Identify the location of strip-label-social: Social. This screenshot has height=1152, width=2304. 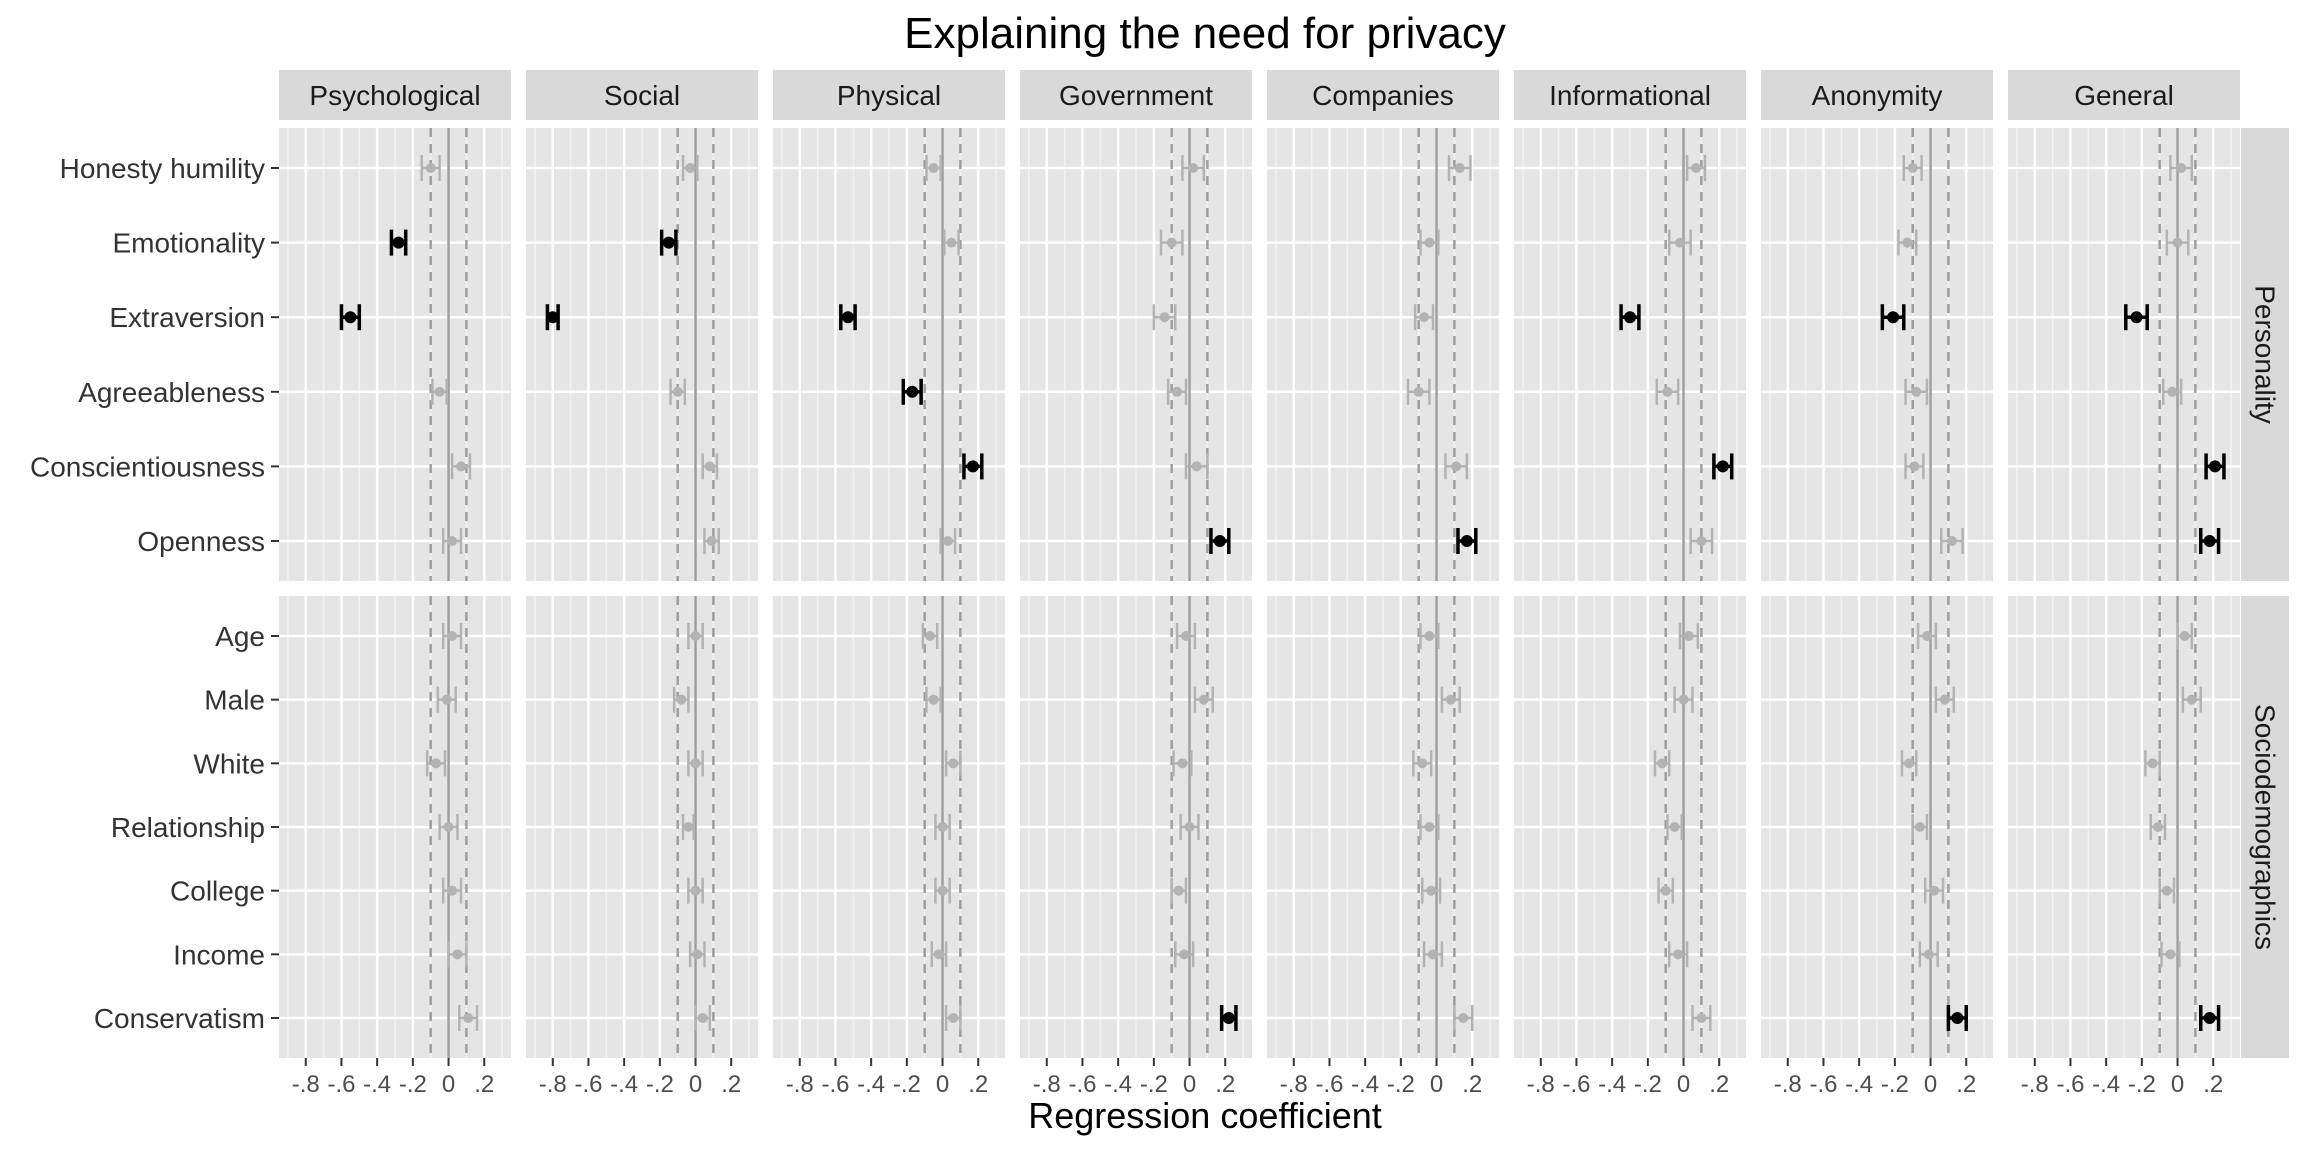
(642, 95).